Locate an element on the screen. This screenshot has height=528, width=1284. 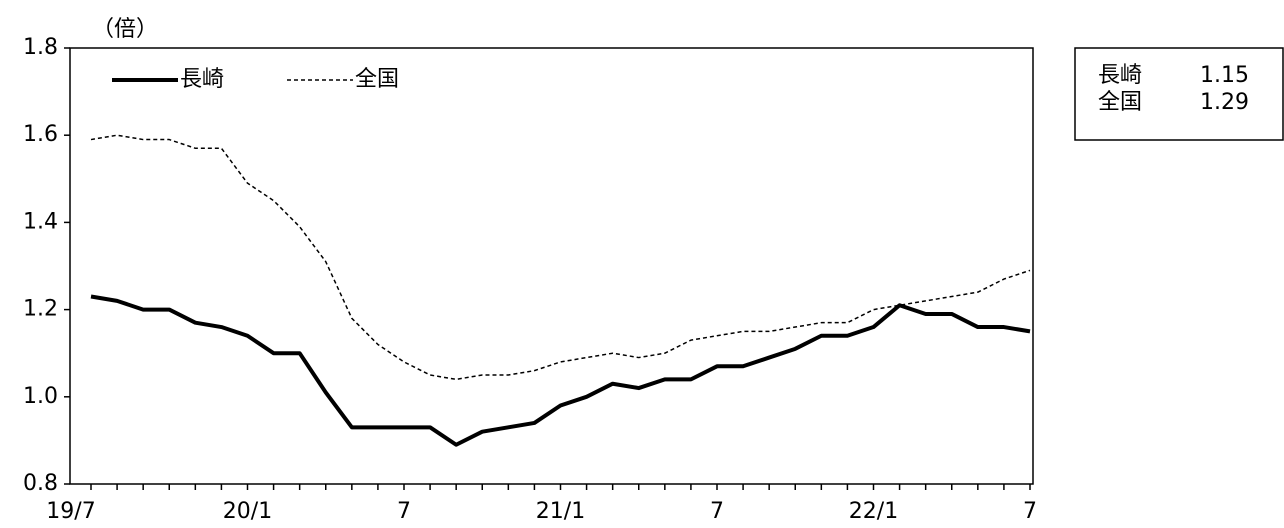
y-tick-label: 1.4 is located at coordinates (40, 221).